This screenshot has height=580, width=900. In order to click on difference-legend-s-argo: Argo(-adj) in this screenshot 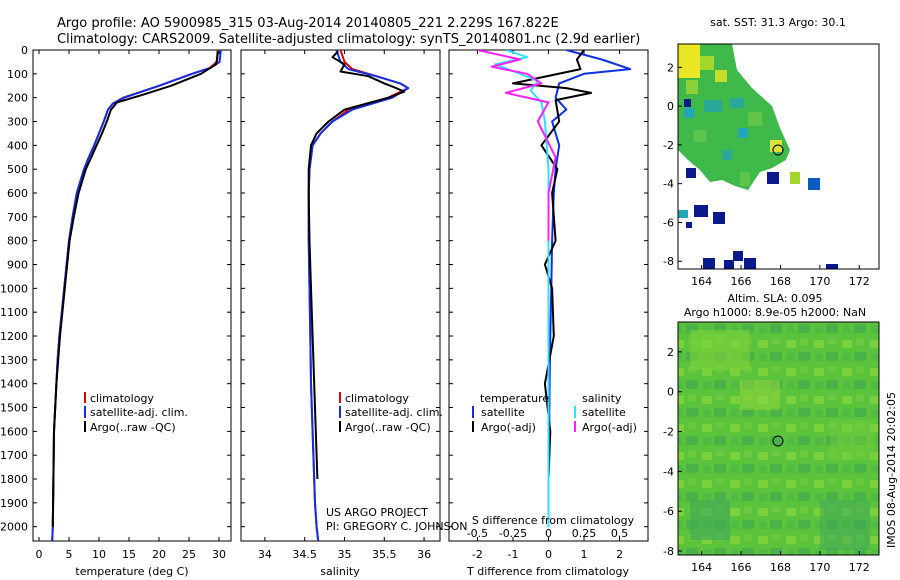, I will do `click(609, 427)`.